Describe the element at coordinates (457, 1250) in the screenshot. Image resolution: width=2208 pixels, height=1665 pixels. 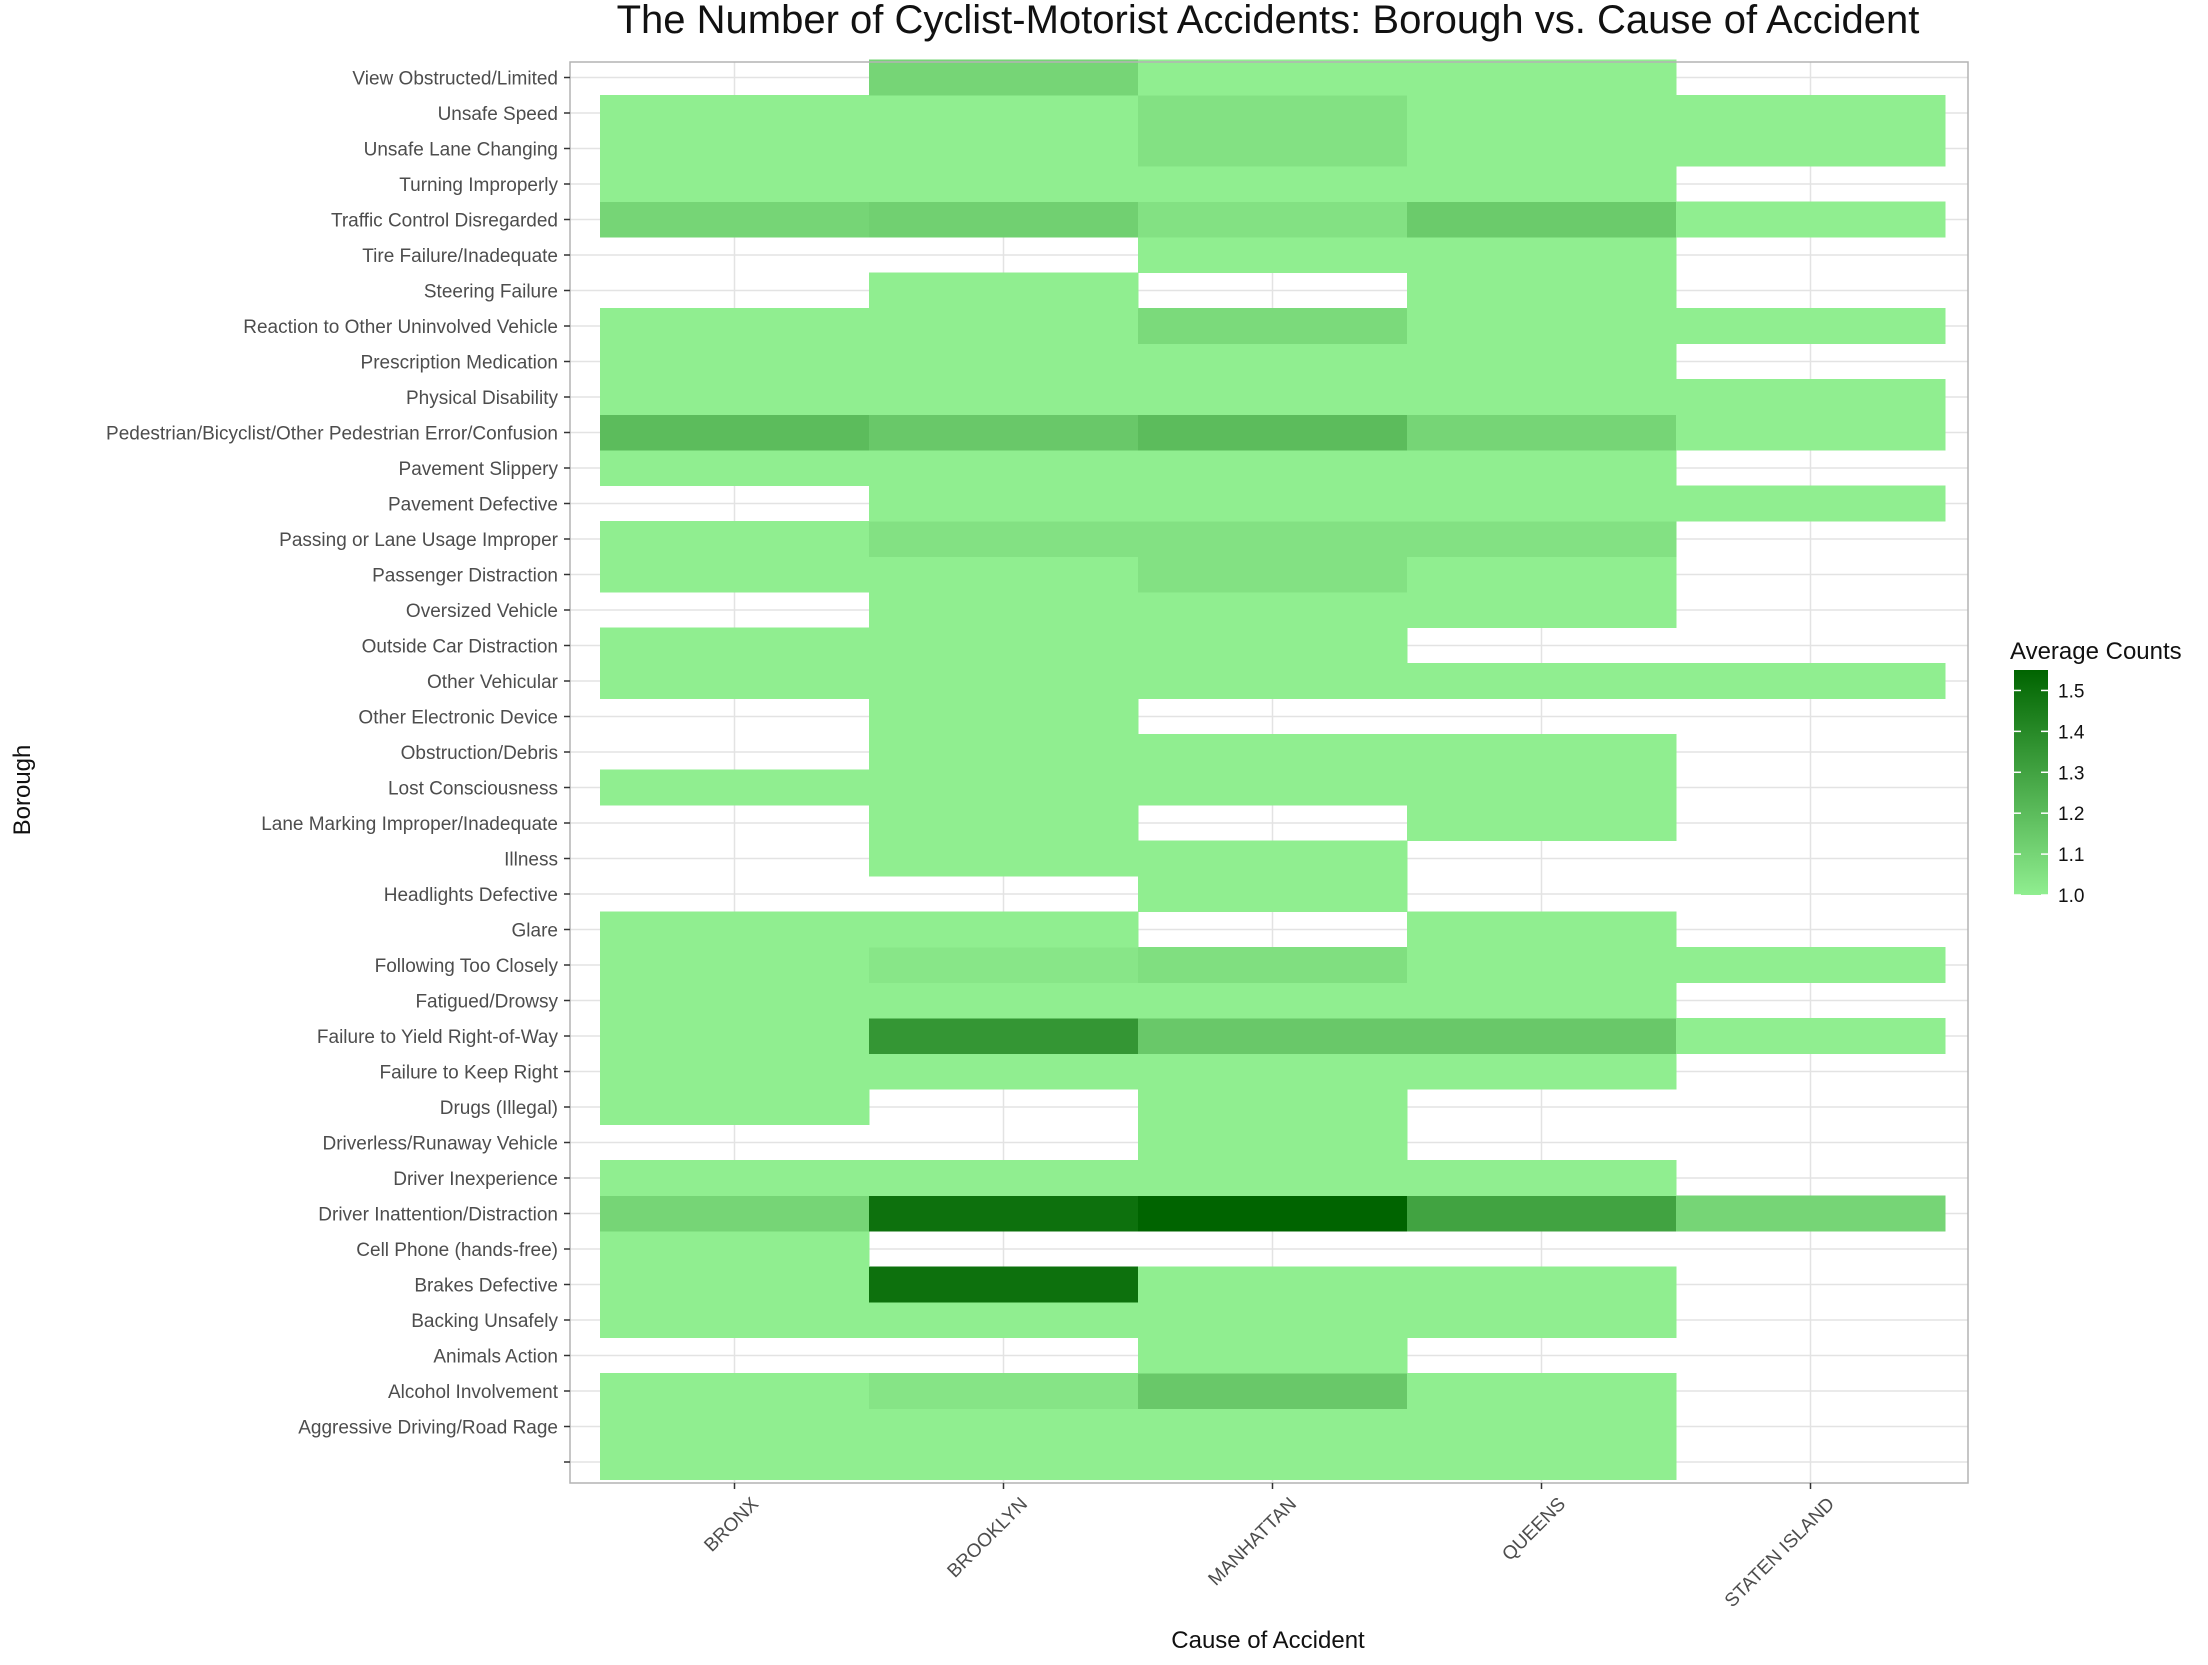
I see `y-tick-label: Cell Phone (hands-free)` at that location.